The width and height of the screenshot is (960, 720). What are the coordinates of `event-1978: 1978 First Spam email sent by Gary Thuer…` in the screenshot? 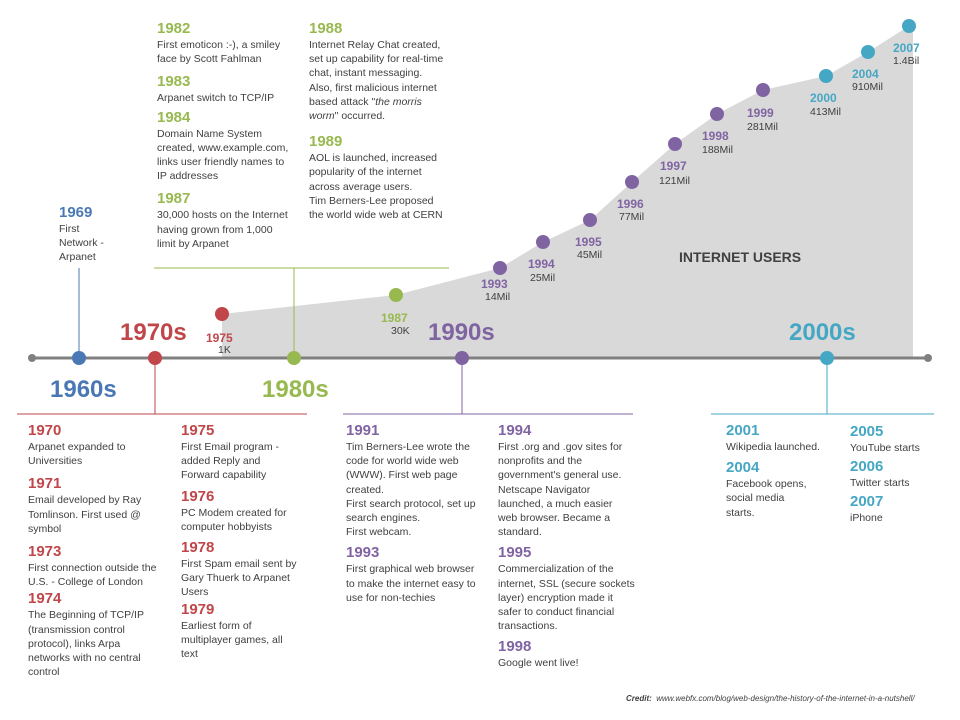 It's located at (246, 569).